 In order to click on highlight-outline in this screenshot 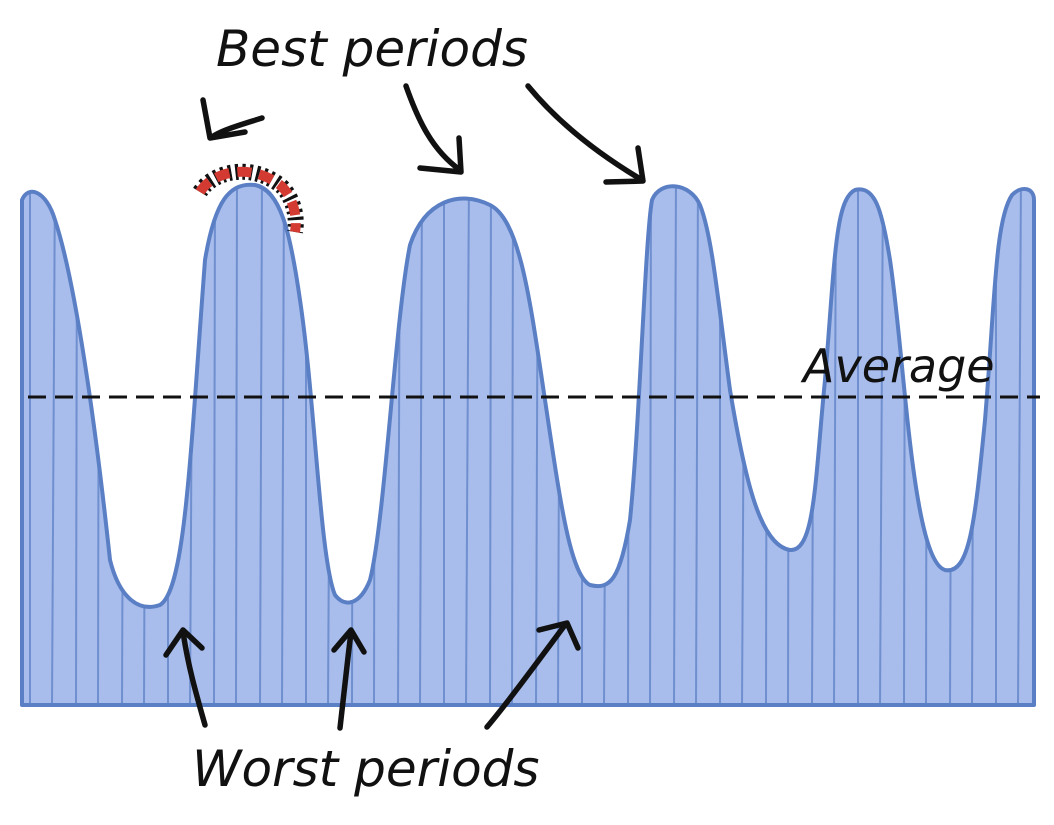, I will do `click(248, 198)`.